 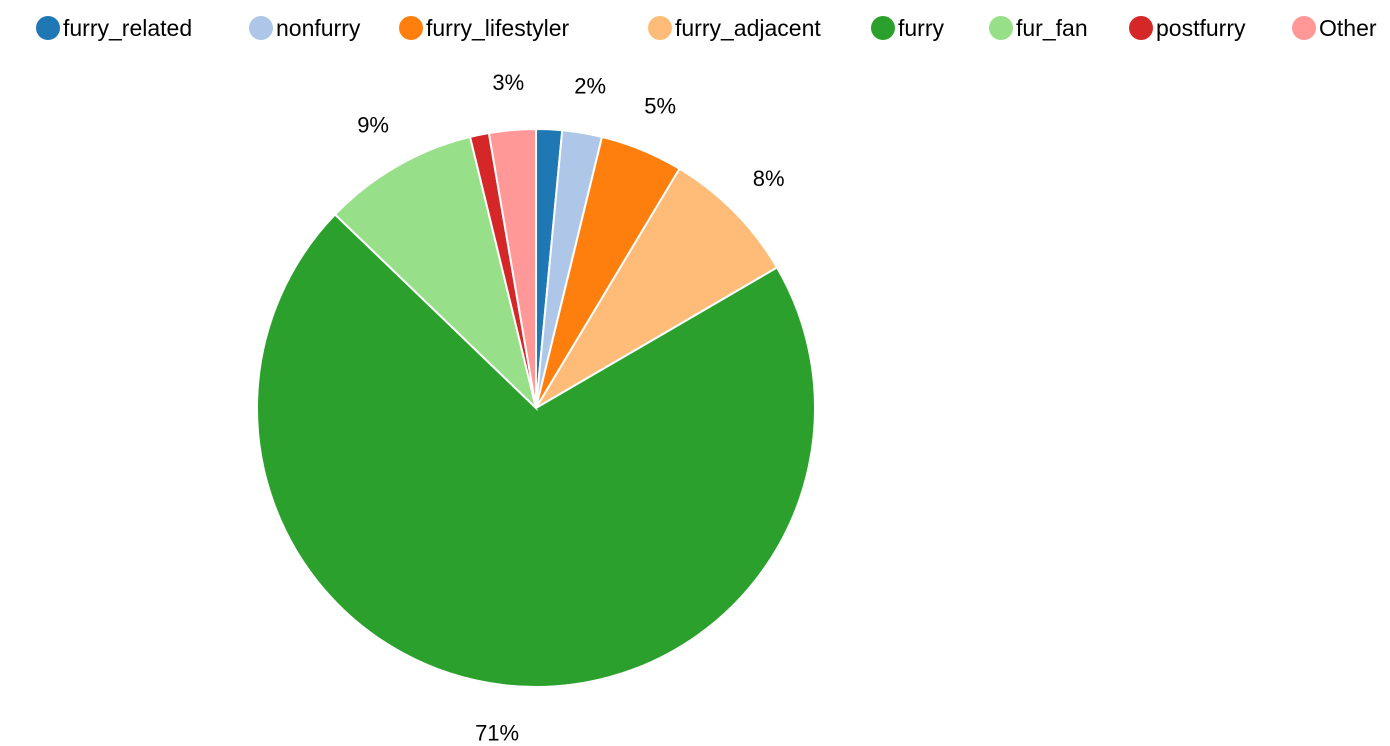 I want to click on legend-label-nonfurry: nonfurry, so click(x=318, y=28).